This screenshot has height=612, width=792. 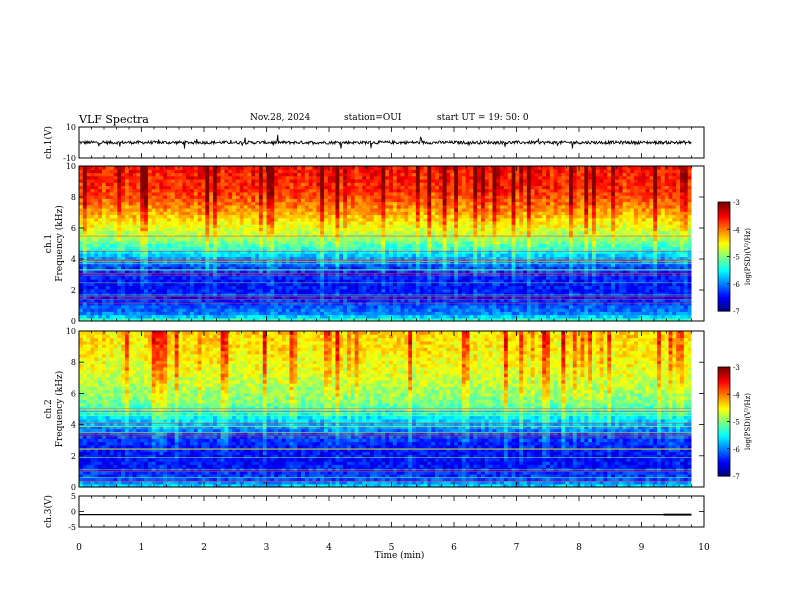 What do you see at coordinates (385, 141) in the screenshot?
I see `ch1-trace` at bounding box center [385, 141].